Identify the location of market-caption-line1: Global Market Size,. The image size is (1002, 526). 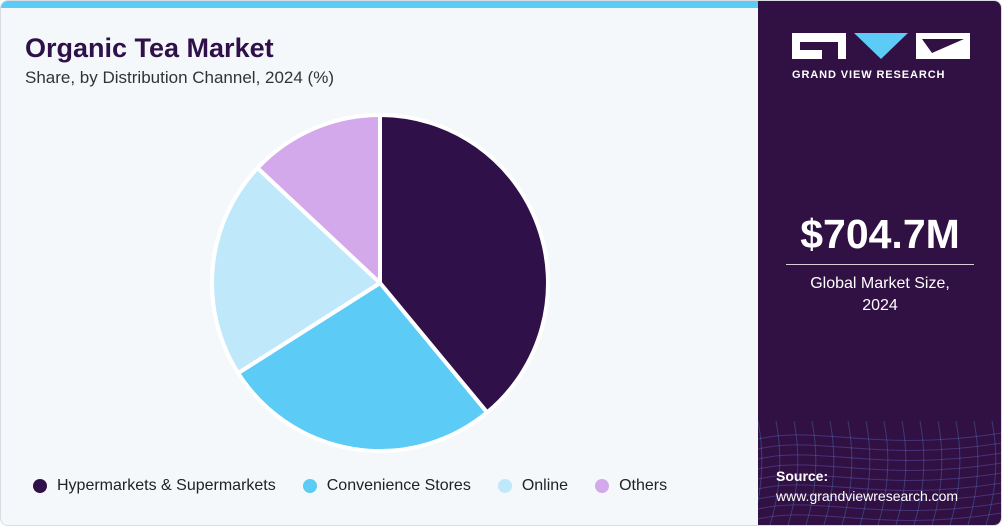
(880, 283).